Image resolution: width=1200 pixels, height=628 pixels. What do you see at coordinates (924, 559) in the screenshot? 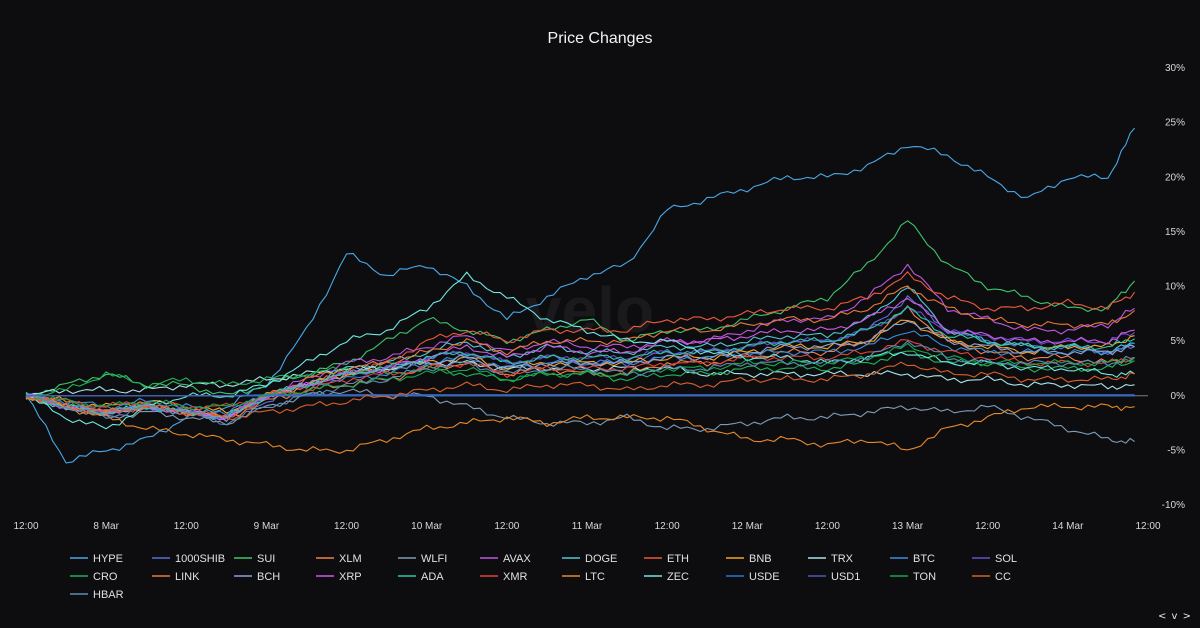
I see `legend-label: BTC` at bounding box center [924, 559].